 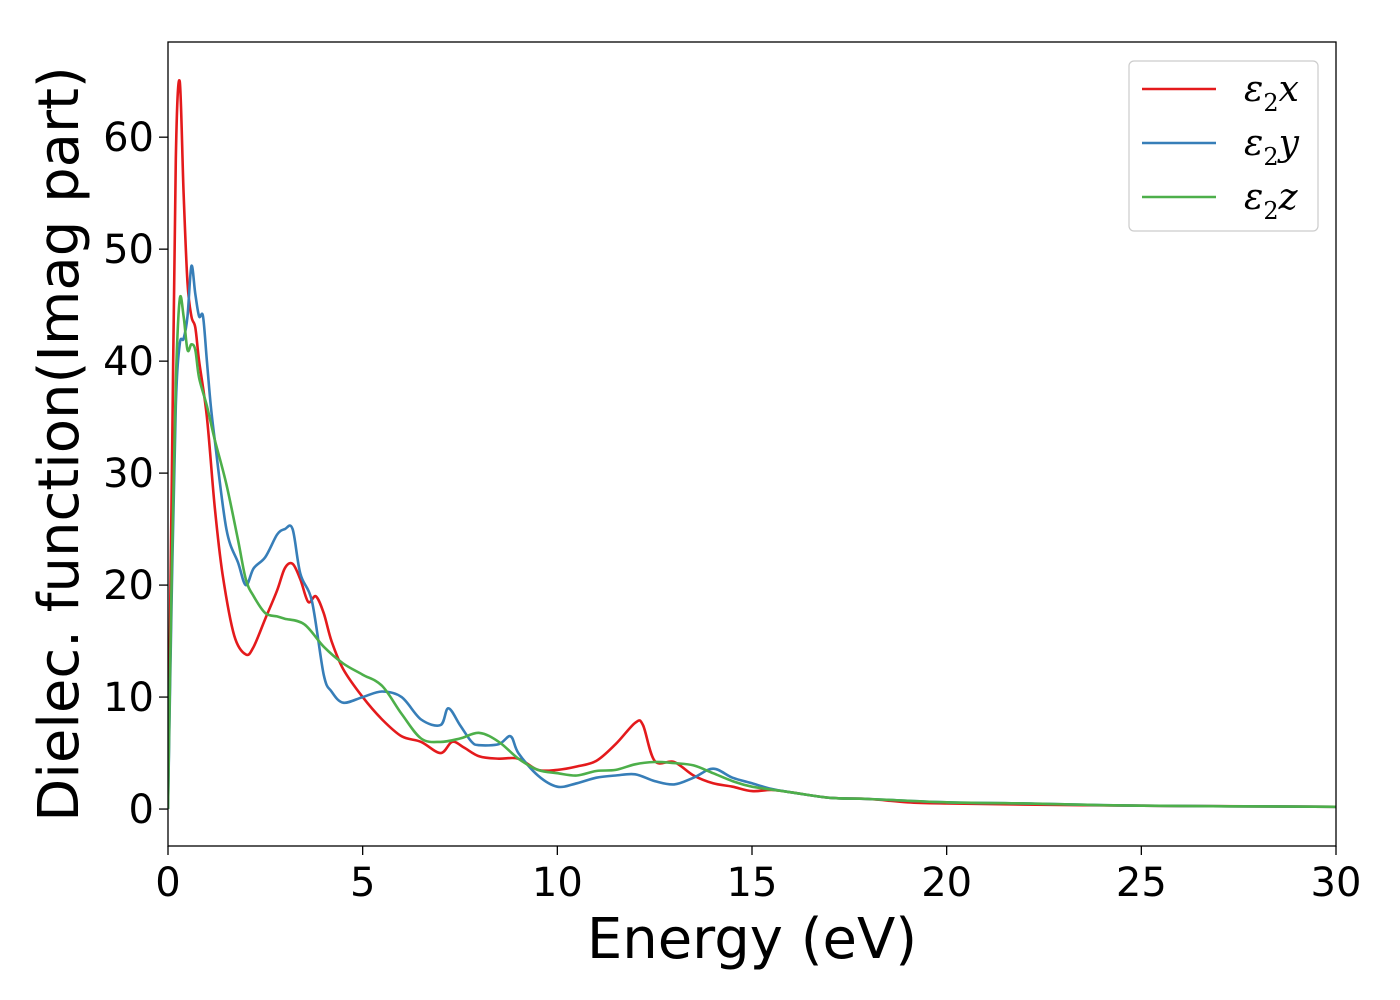 I want to click on y-axis-label: Dielec. function(Imag part), so click(x=59, y=444).